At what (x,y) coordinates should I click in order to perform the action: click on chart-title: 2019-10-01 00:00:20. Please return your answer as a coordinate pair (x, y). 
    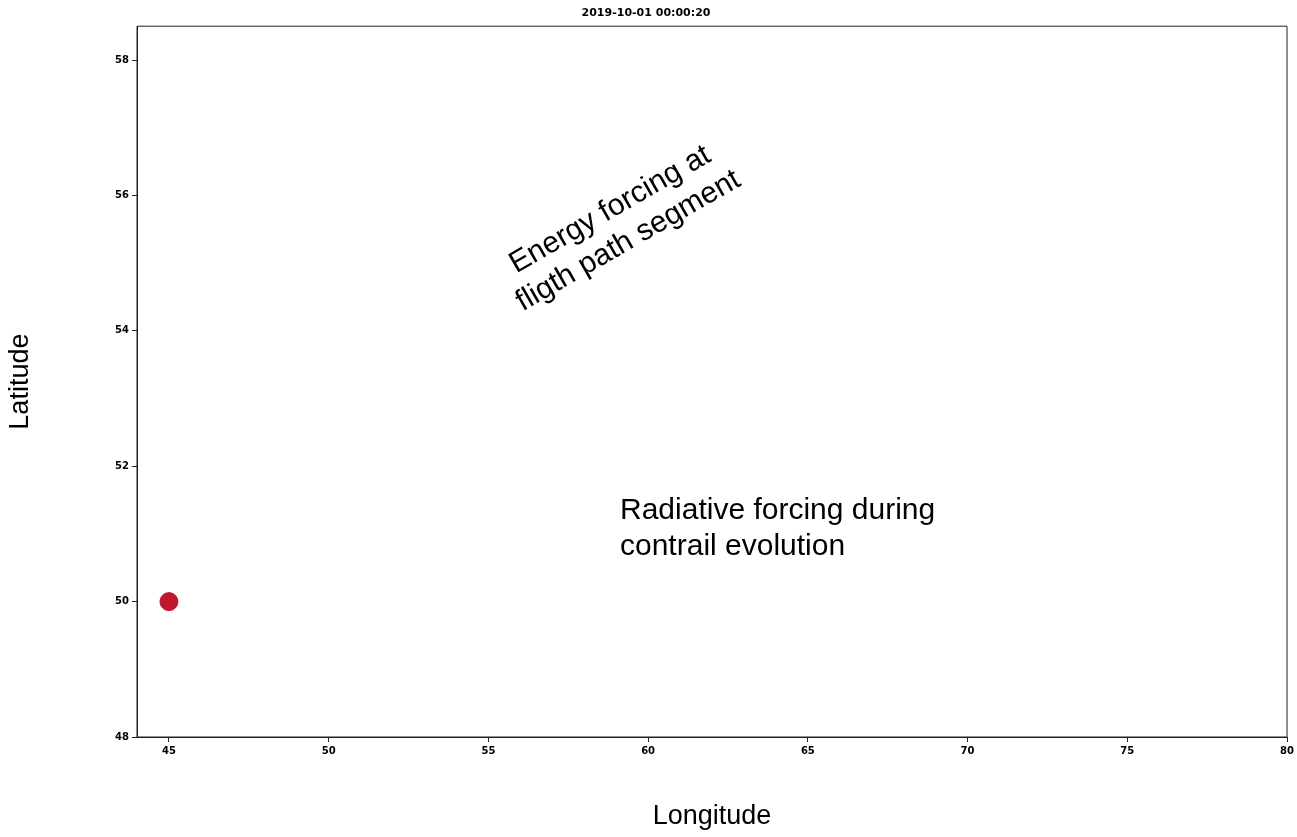
    Looking at the image, I should click on (646, 13).